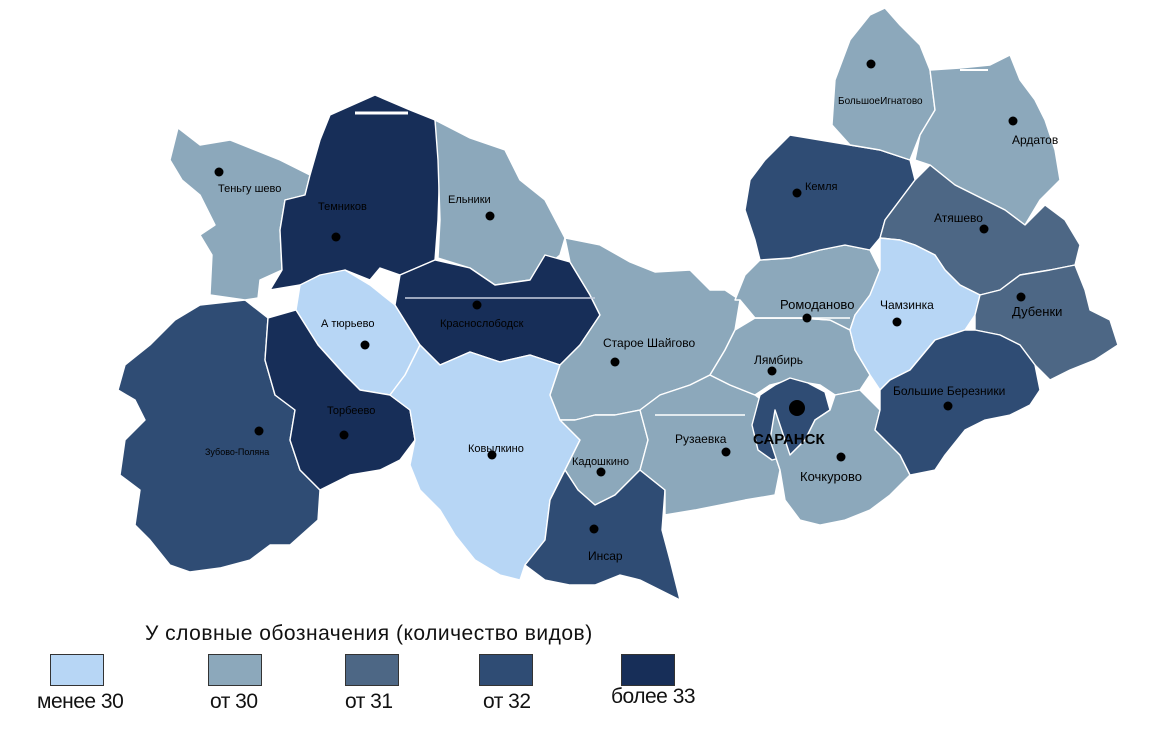  What do you see at coordinates (594, 529) in the screenshot?
I see `town-marker-insar` at bounding box center [594, 529].